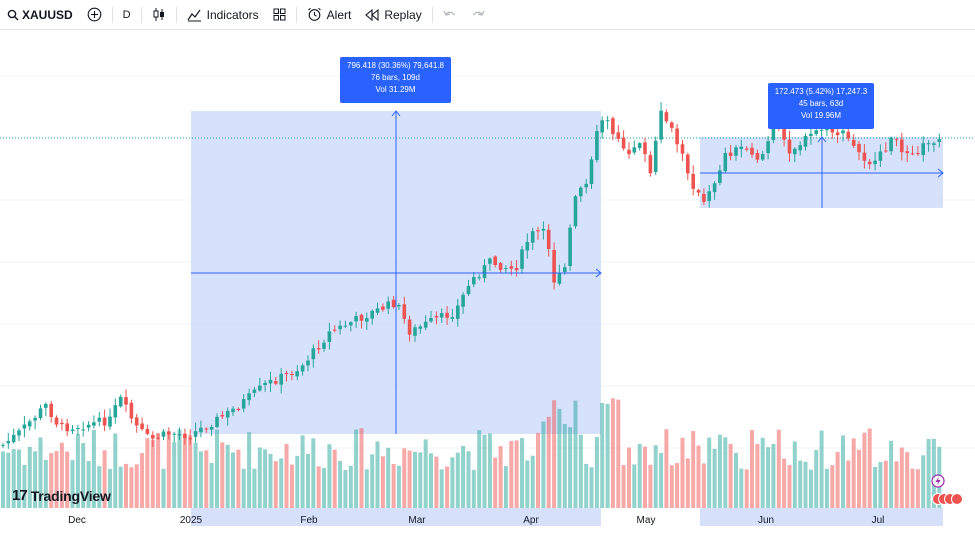  I want to click on chart-type-button, so click(159, 15).